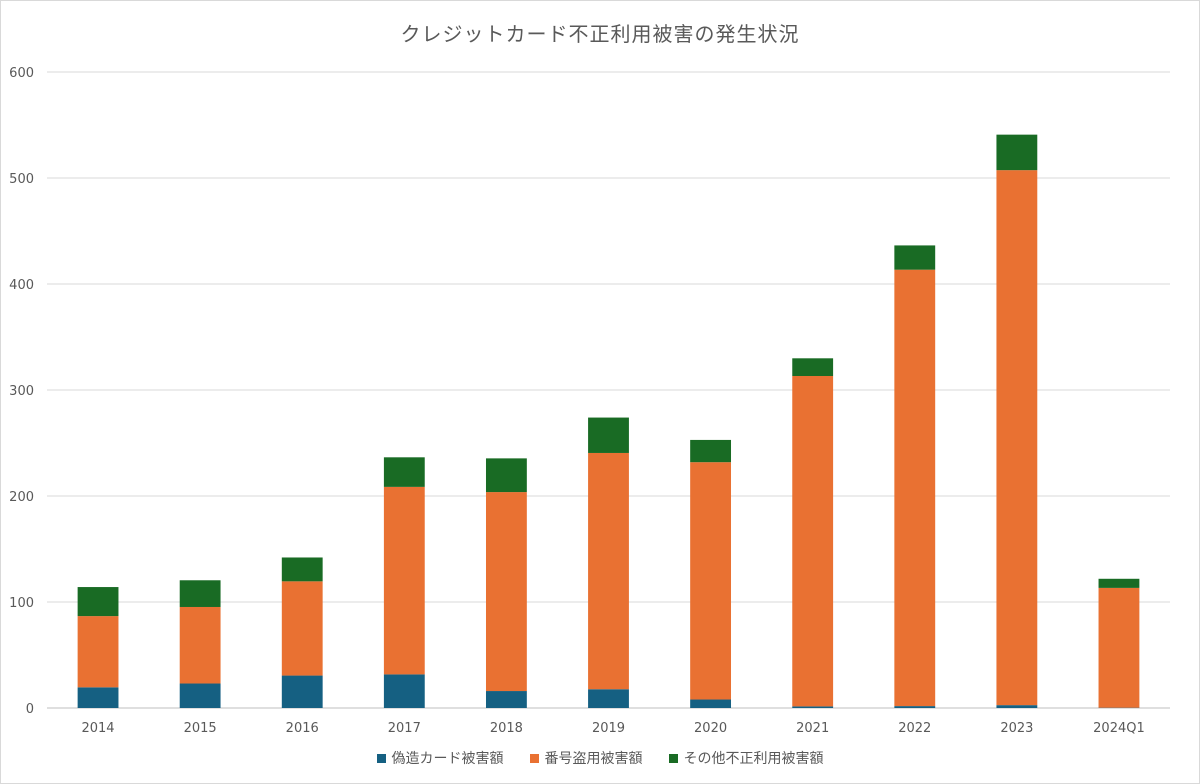  I want to click on x-tick-label: 2024Q1, so click(1119, 728).